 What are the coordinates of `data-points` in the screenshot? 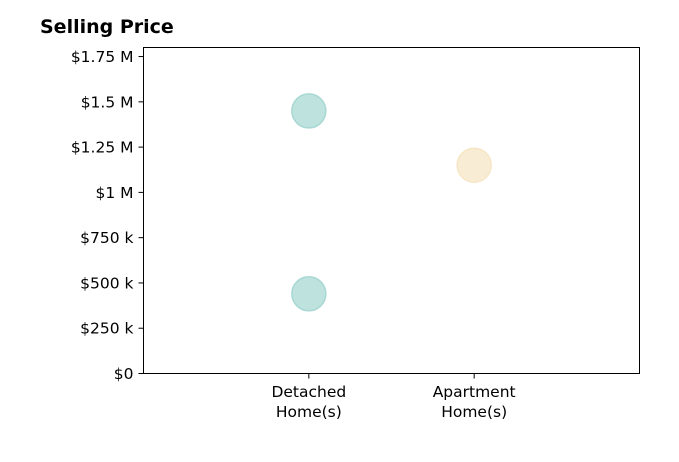 It's located at (391, 202).